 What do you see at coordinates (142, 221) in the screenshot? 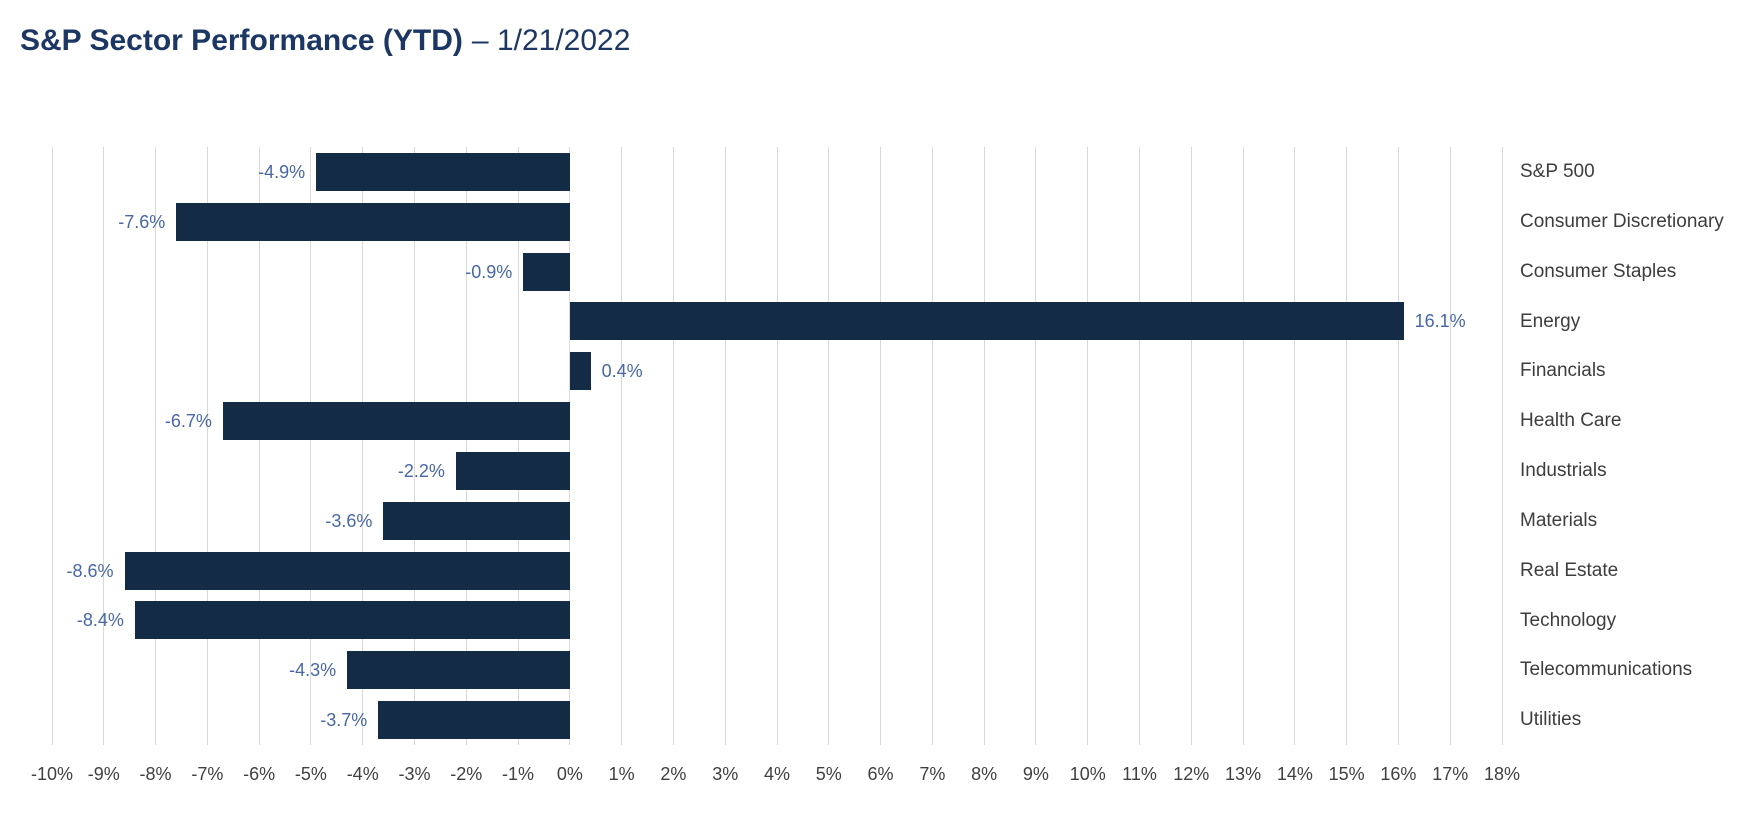
I see `value-label-consumer-discretionary: -7.6%` at bounding box center [142, 221].